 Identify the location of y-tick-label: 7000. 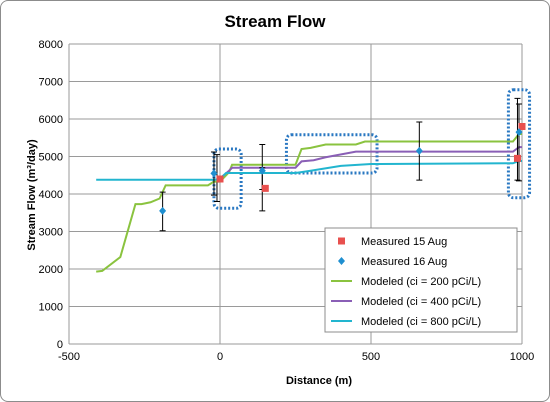
(51, 83).